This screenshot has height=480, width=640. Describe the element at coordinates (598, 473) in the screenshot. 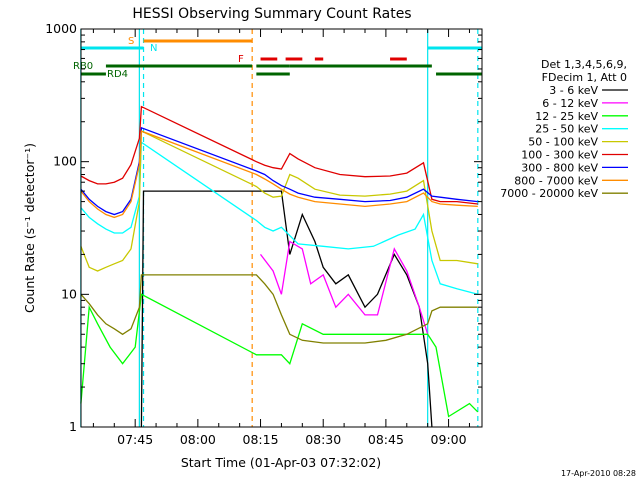

I see `timestamp: 17-Apr-2010 08:28` at that location.